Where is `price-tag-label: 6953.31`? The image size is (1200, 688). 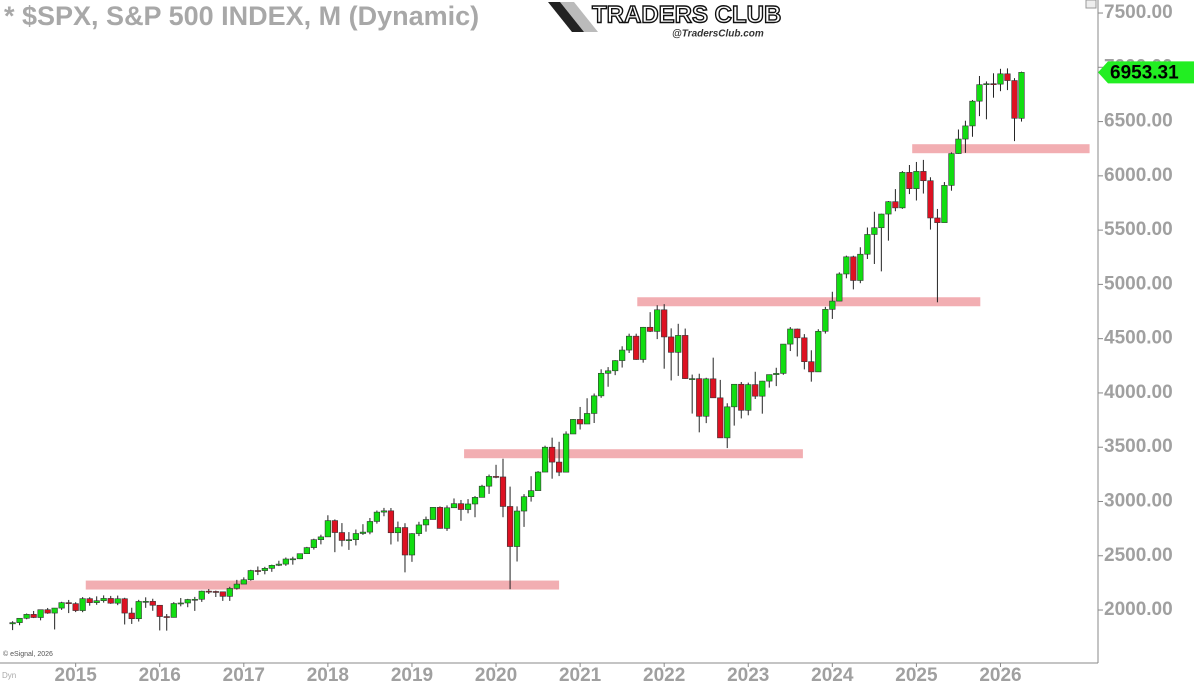 price-tag-label: 6953.31 is located at coordinates (1144, 72).